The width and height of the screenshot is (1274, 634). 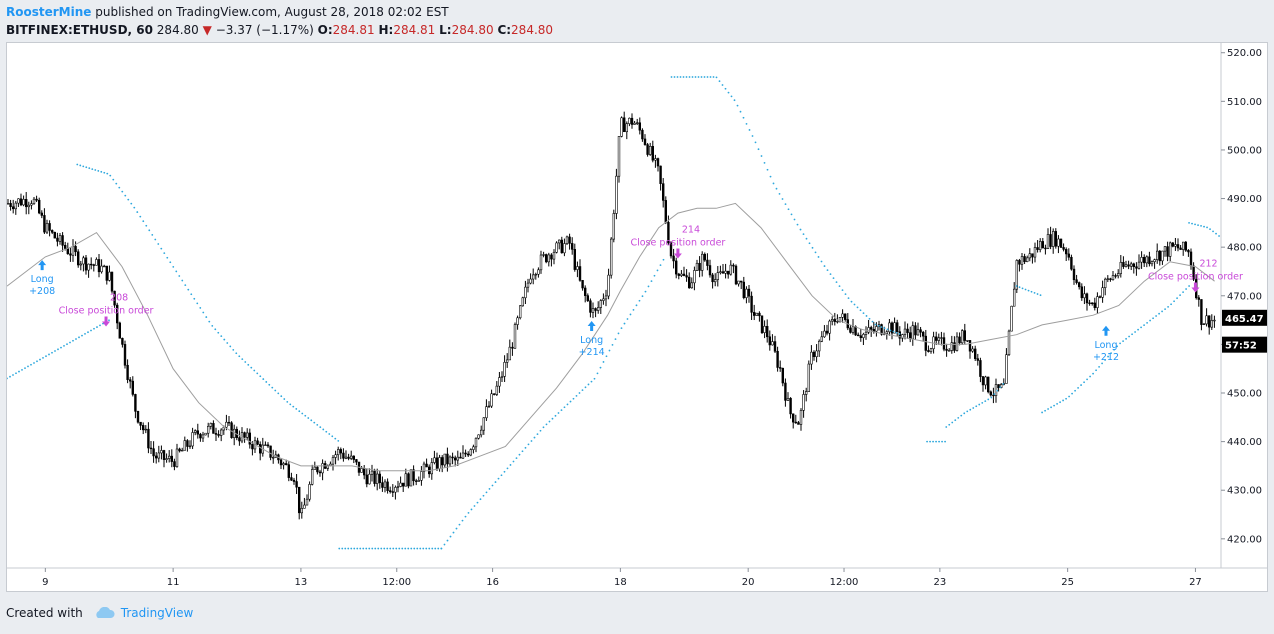 I want to click on long-entry-arrow-icon, so click(x=591, y=325).